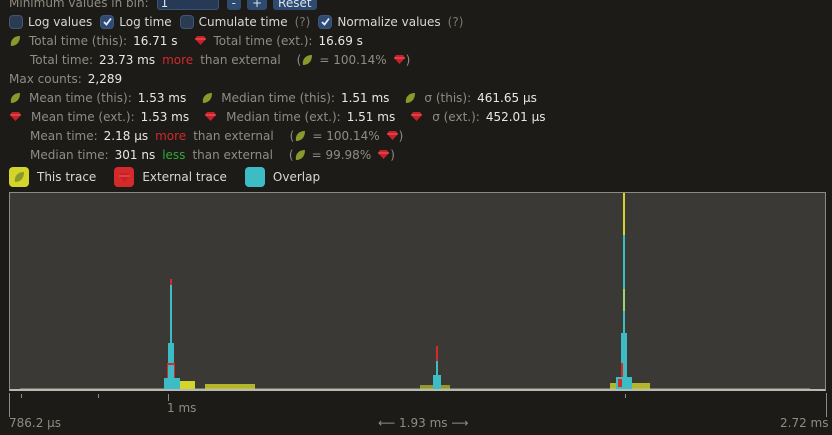 Image resolution: width=832 pixels, height=435 pixels. What do you see at coordinates (389, 21) in the screenshot?
I see `normalize-values-label: Normalize values` at bounding box center [389, 21].